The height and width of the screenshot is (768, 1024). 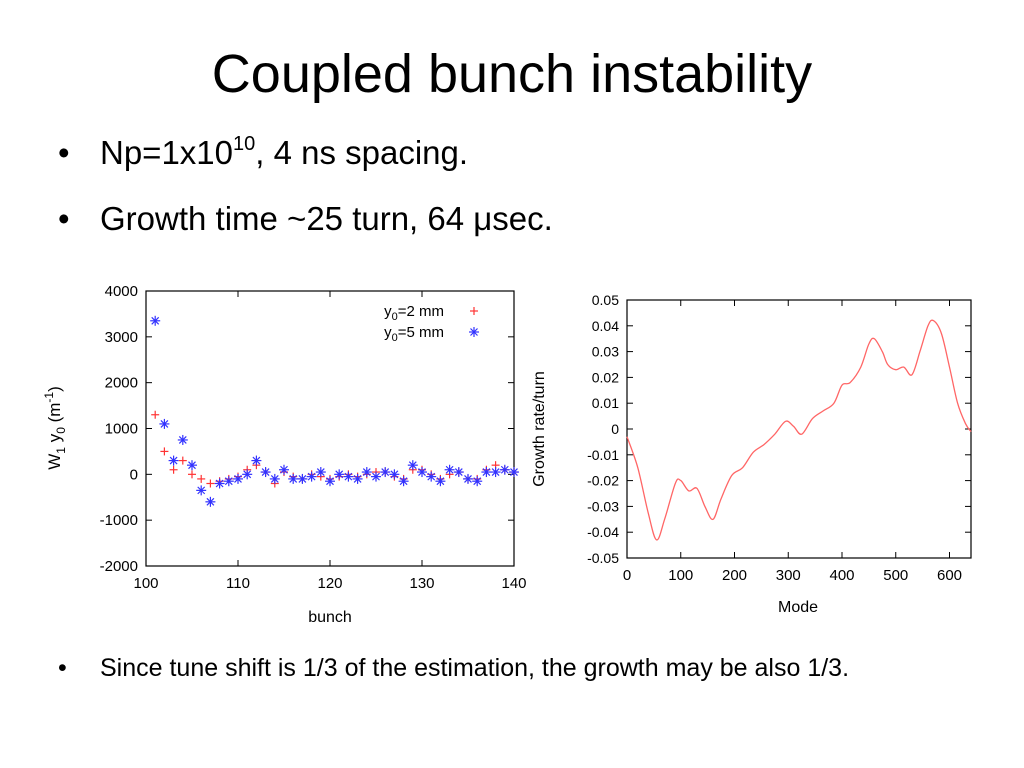 I want to click on left-x-tick-label: 120, so click(x=329, y=583).